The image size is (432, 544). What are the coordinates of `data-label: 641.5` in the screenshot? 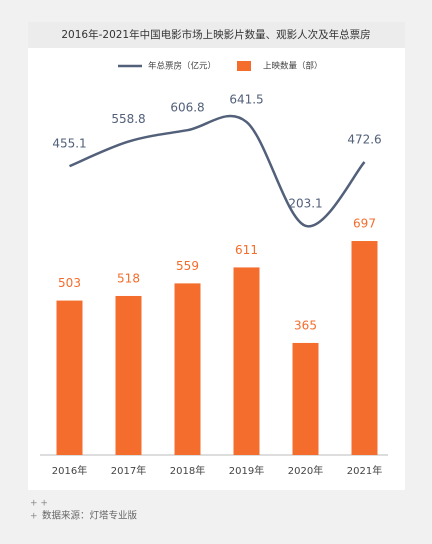 It's located at (246, 99).